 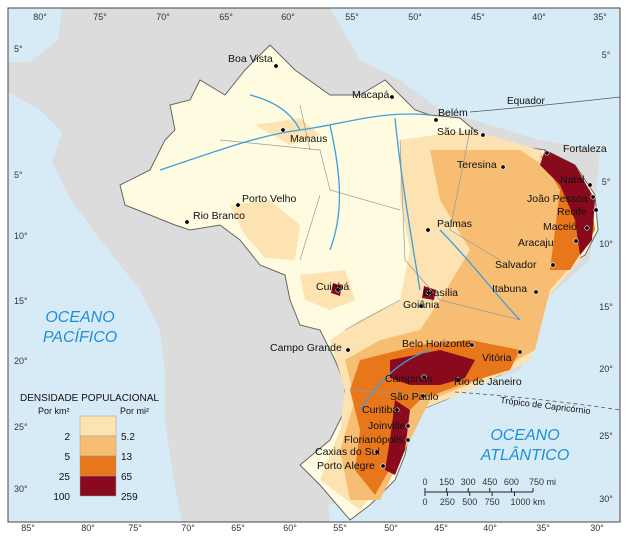 I want to click on equator-line, so click(x=545, y=104).